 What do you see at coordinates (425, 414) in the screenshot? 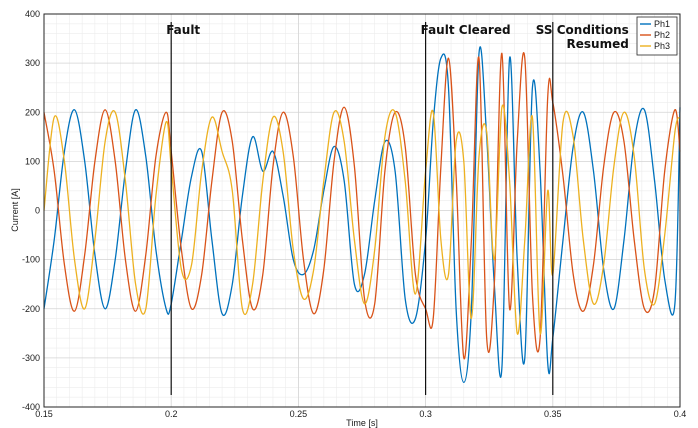
I see `x-tick-label: 0.3` at bounding box center [425, 414].